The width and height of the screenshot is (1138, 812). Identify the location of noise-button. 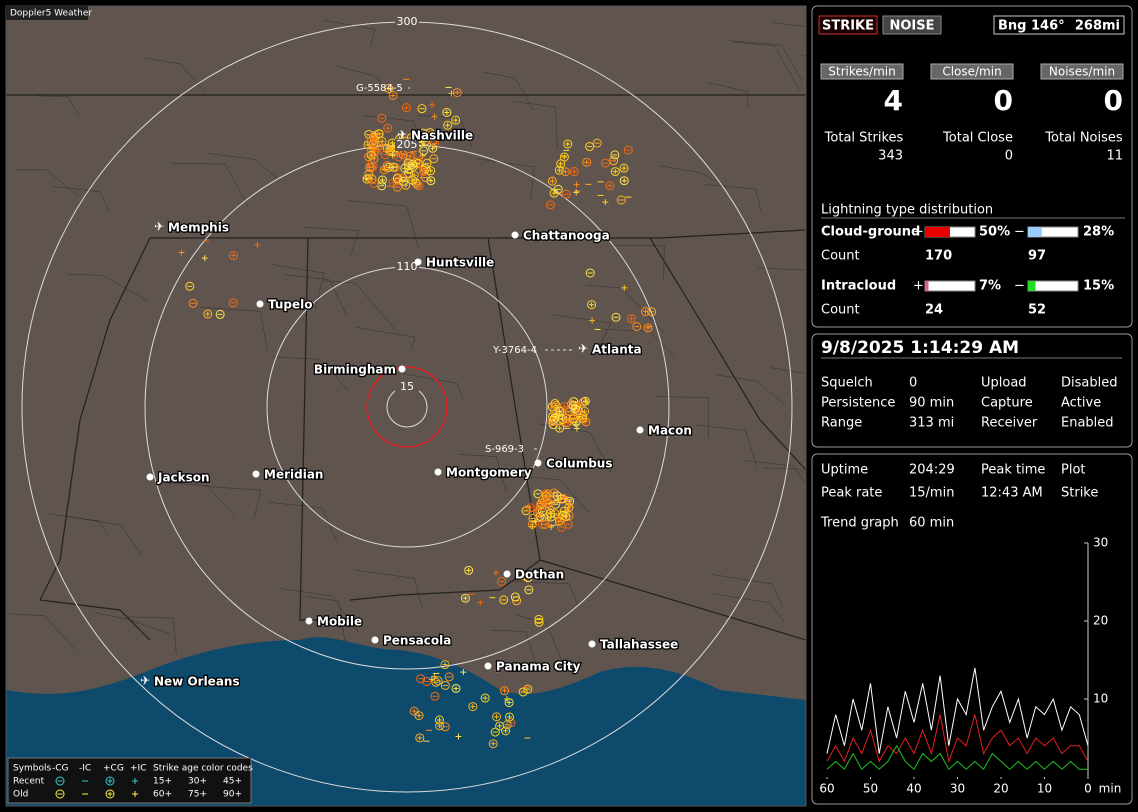
(912, 25).